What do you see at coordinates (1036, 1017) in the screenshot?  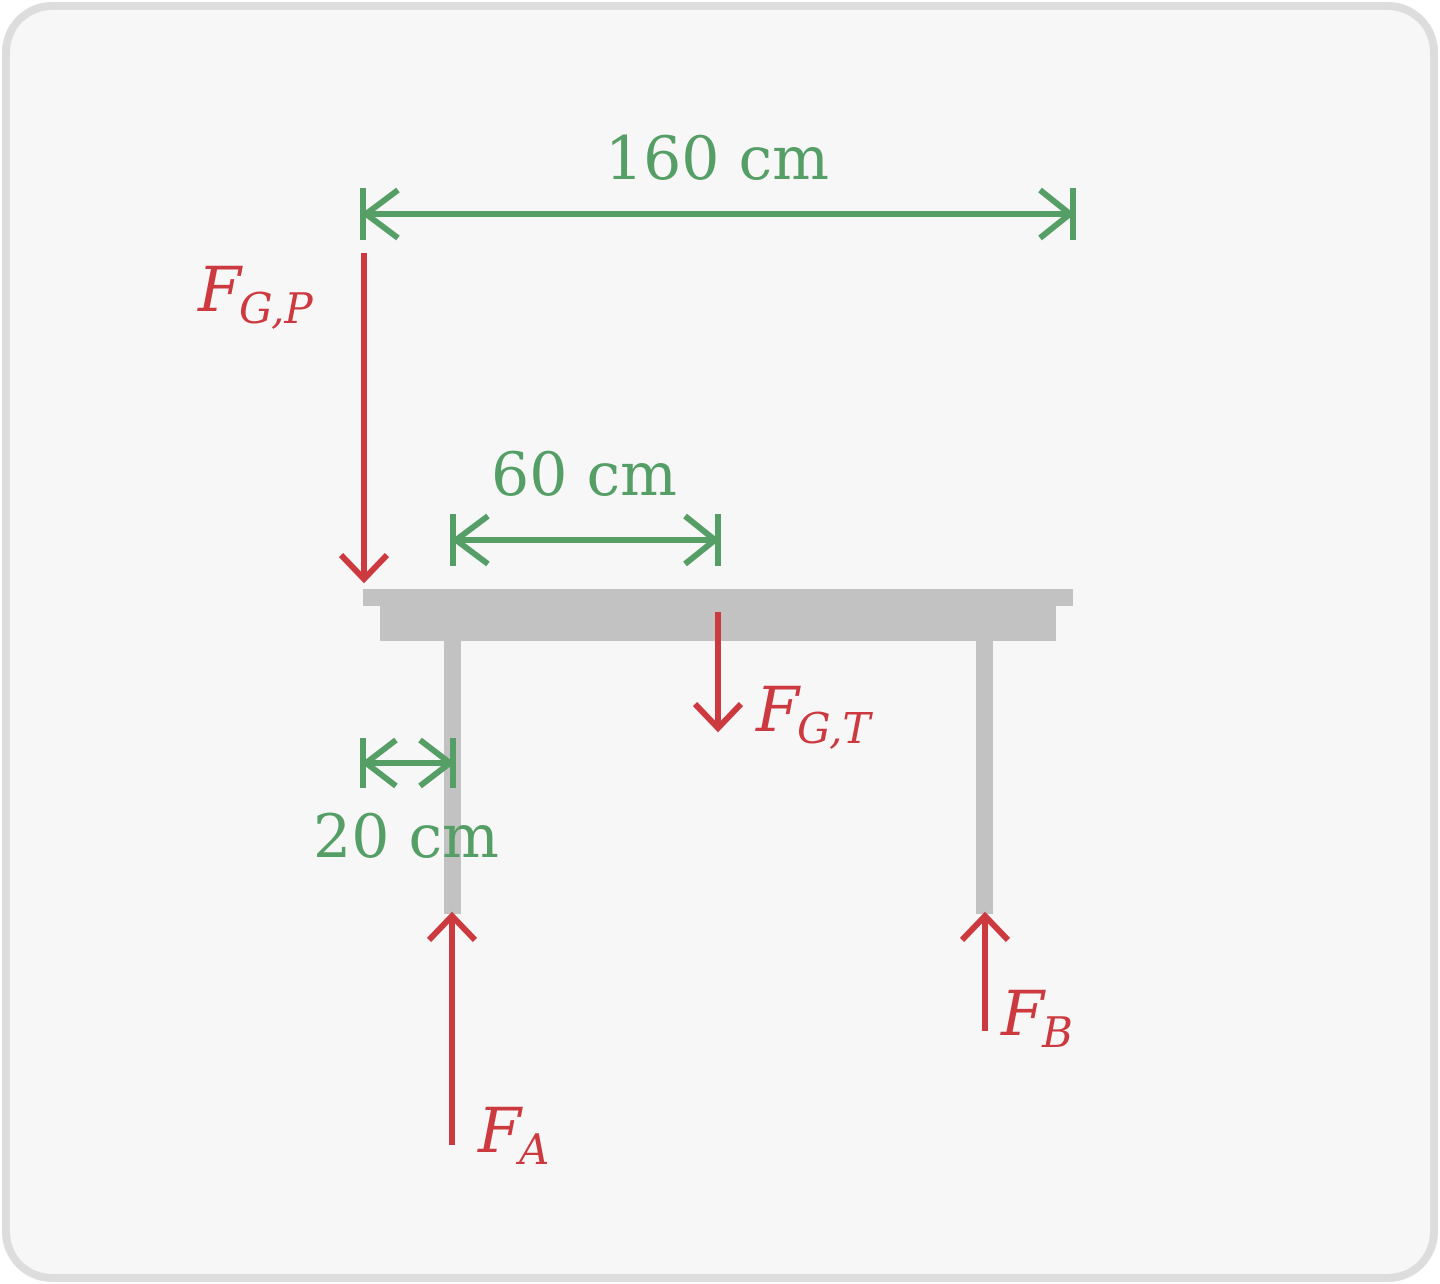 I see `label-support-b: FB` at bounding box center [1036, 1017].